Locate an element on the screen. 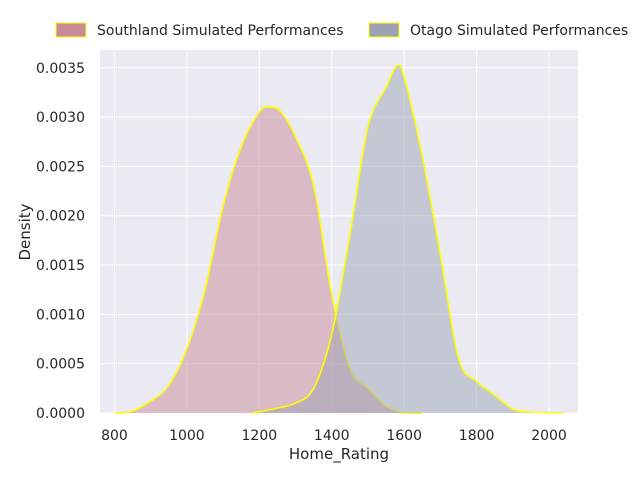  legend-label-southland: Southland Simulated Performances is located at coordinates (220, 31).